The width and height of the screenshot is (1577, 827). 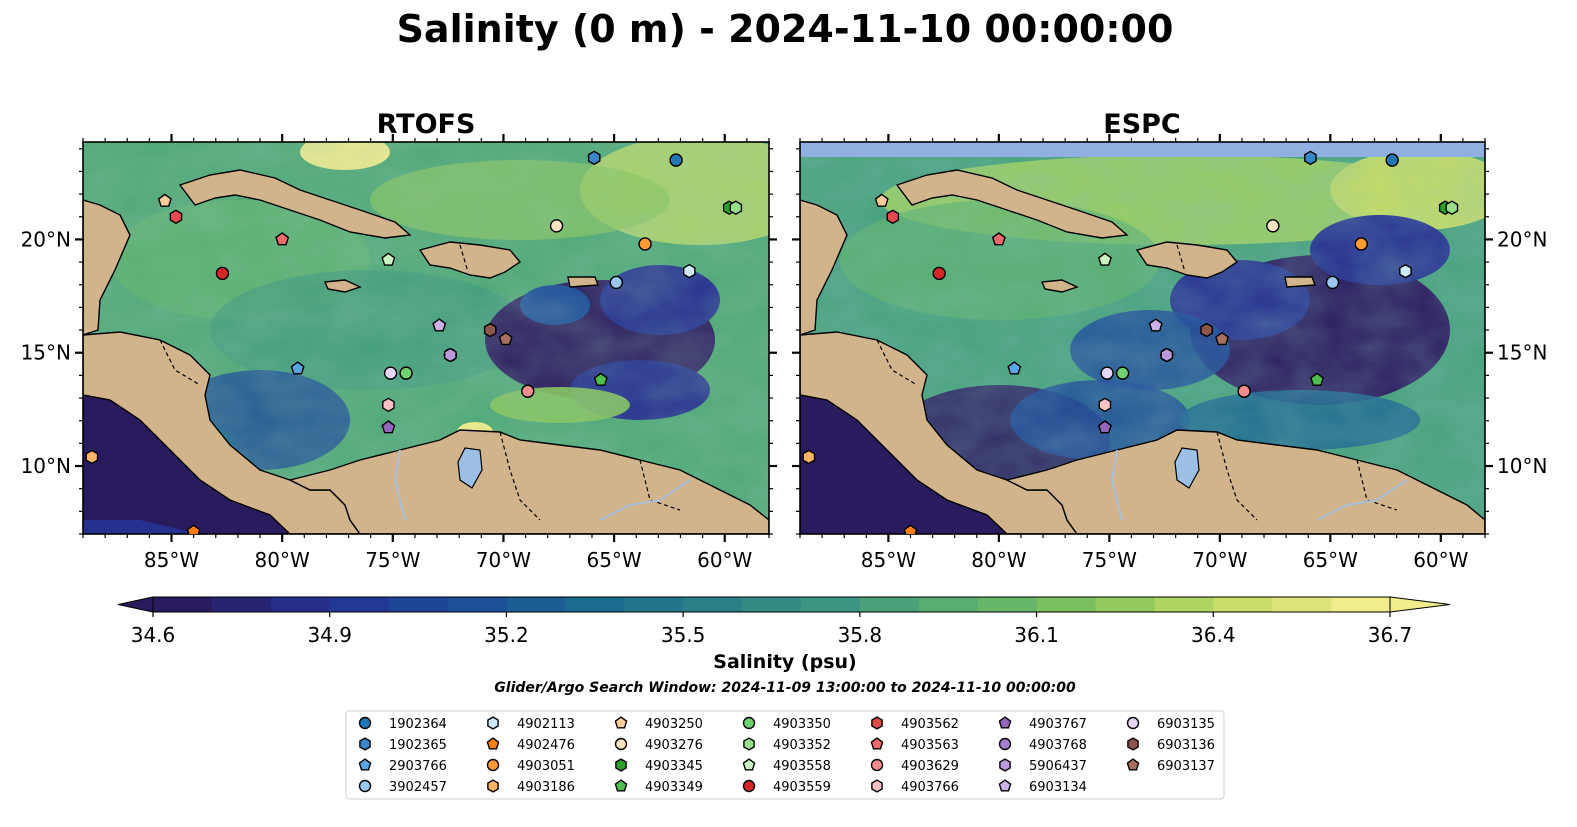 I want to click on legend-label: 4903563, so click(x=930, y=745).